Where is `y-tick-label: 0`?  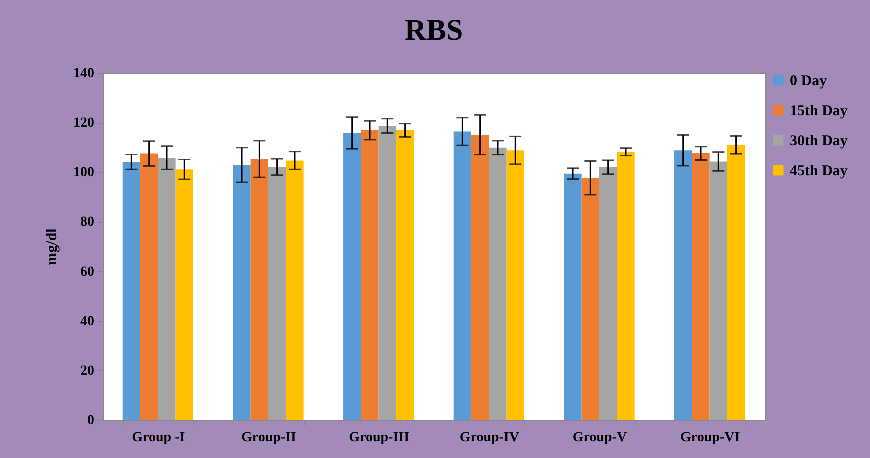 y-tick-label: 0 is located at coordinates (91, 421).